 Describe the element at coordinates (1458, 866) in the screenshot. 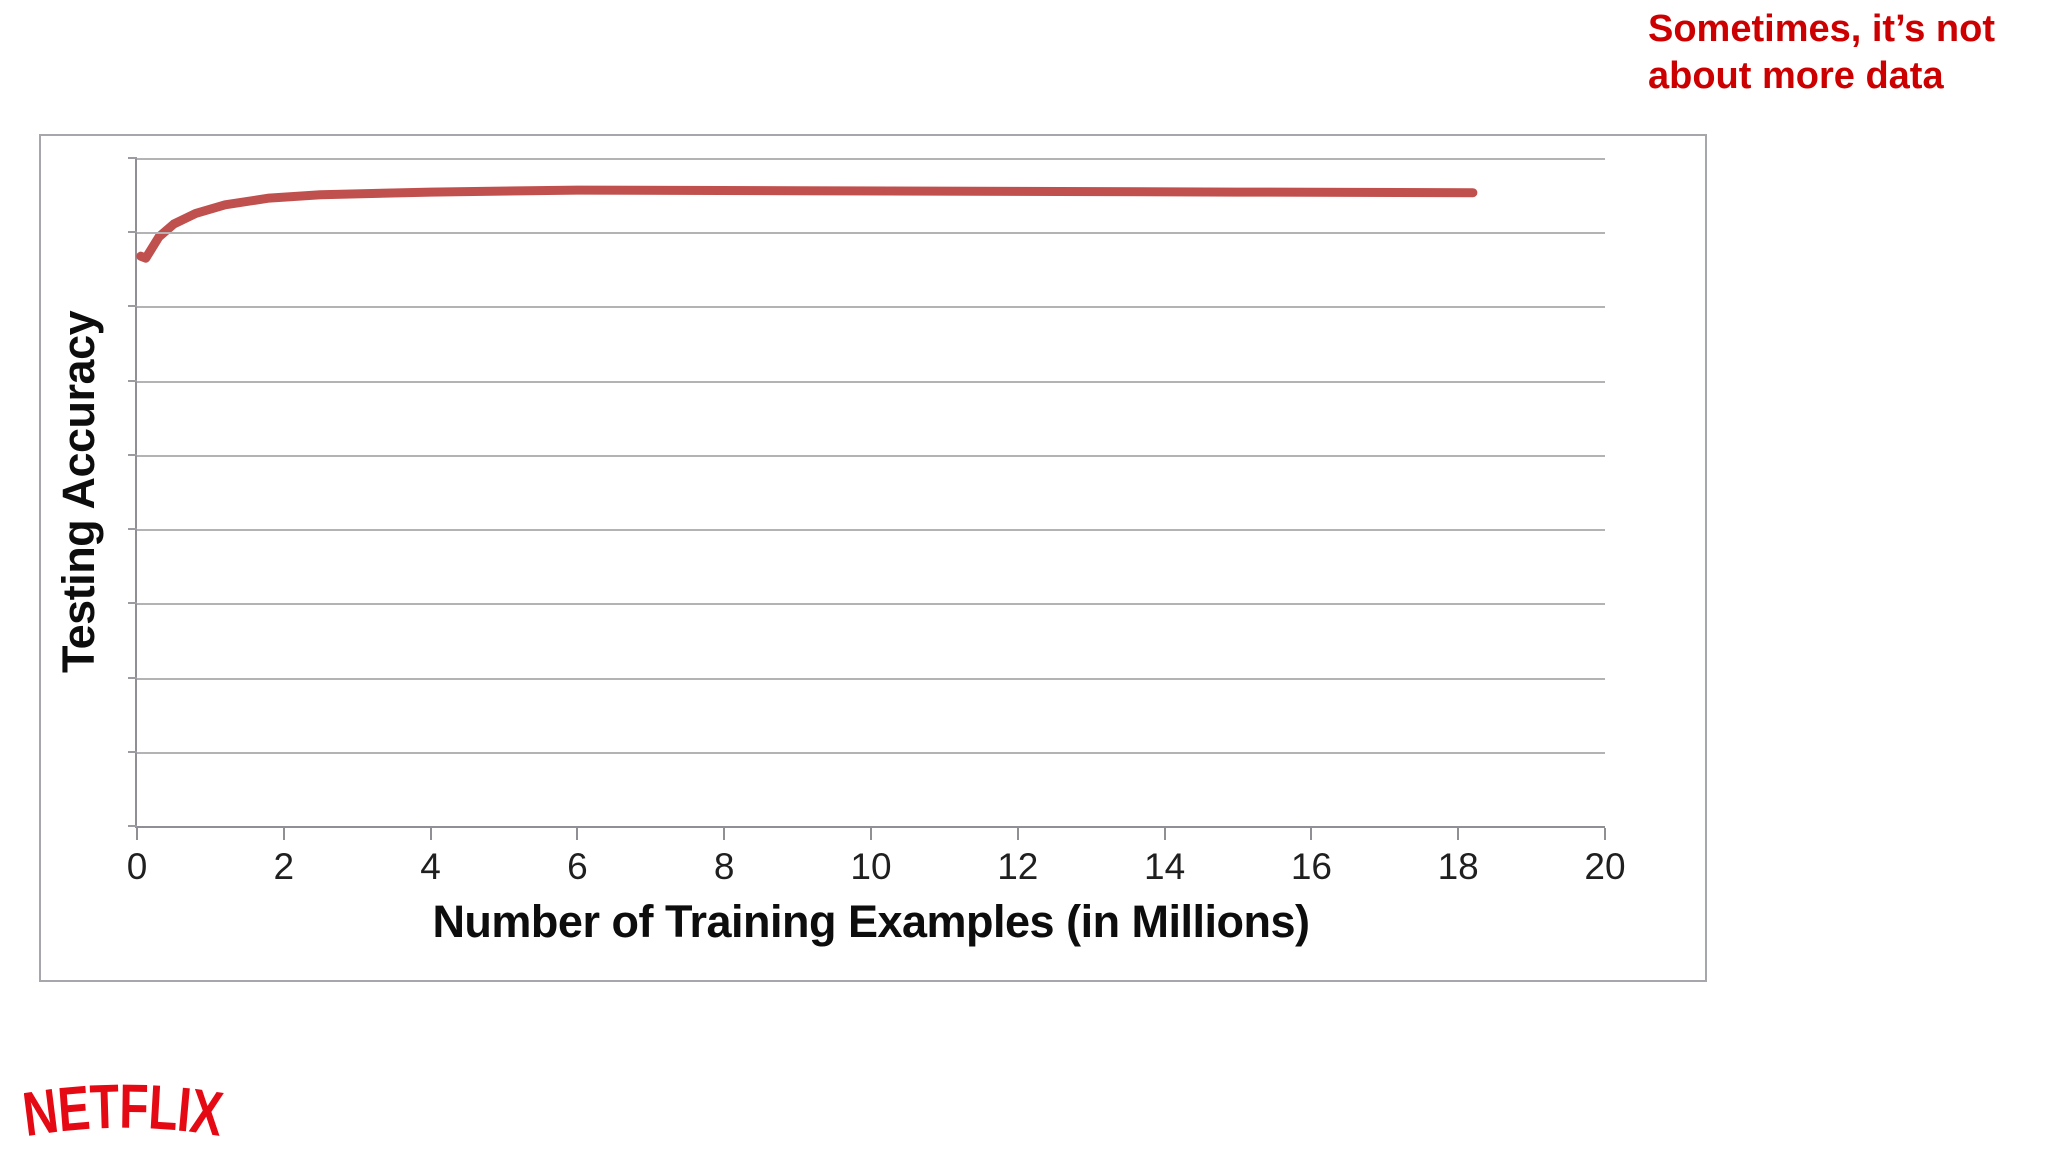

I see `x-tick-label: 18` at that location.